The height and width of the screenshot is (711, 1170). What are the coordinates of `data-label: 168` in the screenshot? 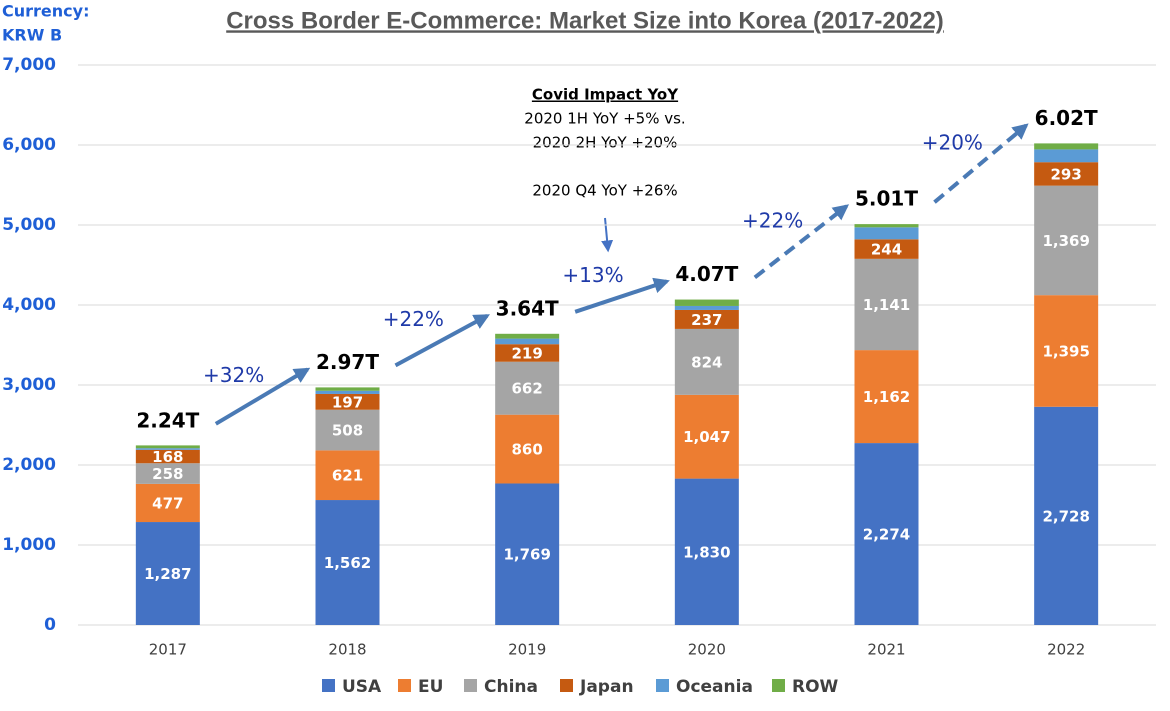 It's located at (167, 457).